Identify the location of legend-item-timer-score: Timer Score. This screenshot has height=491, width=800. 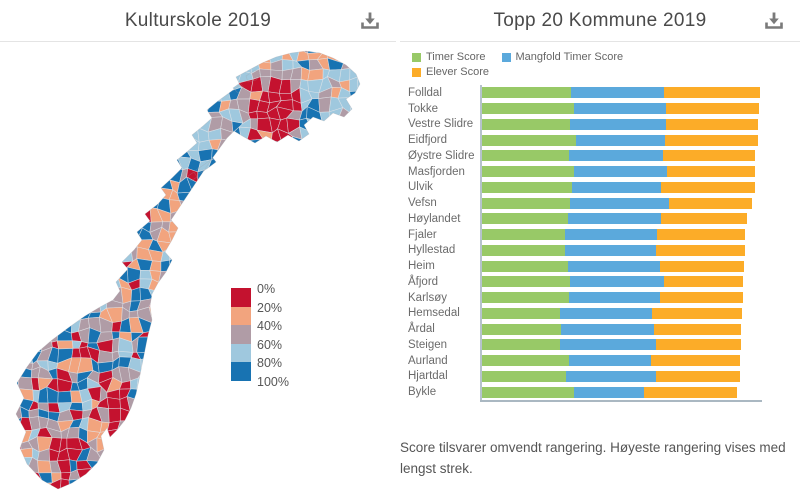
(449, 57).